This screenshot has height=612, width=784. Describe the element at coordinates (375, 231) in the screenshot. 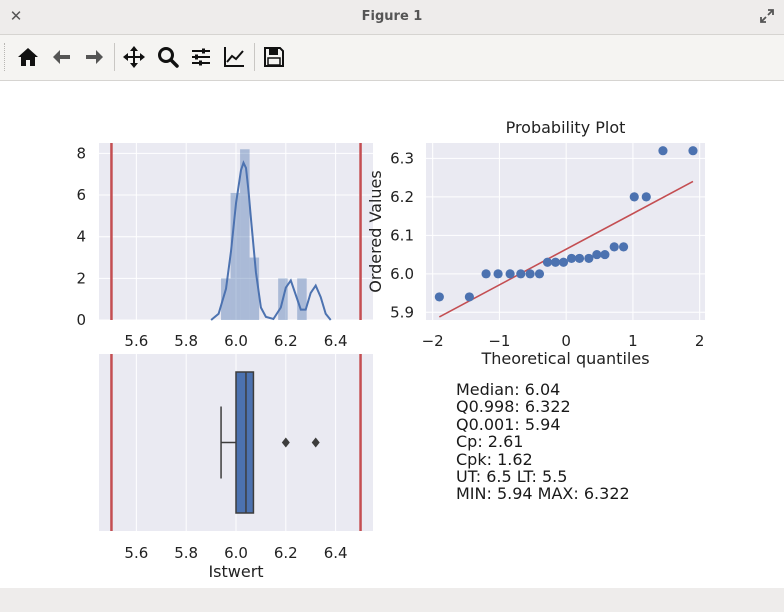

I see `probability-plot-ylabel: Ordered Values` at that location.